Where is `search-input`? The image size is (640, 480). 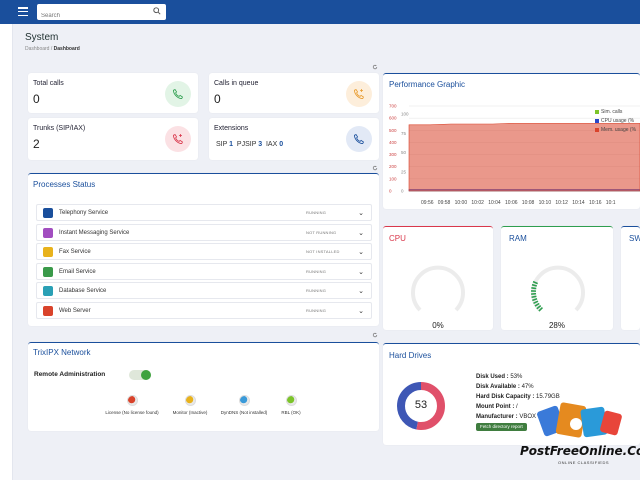
search-input is located at coordinates (91, 16).